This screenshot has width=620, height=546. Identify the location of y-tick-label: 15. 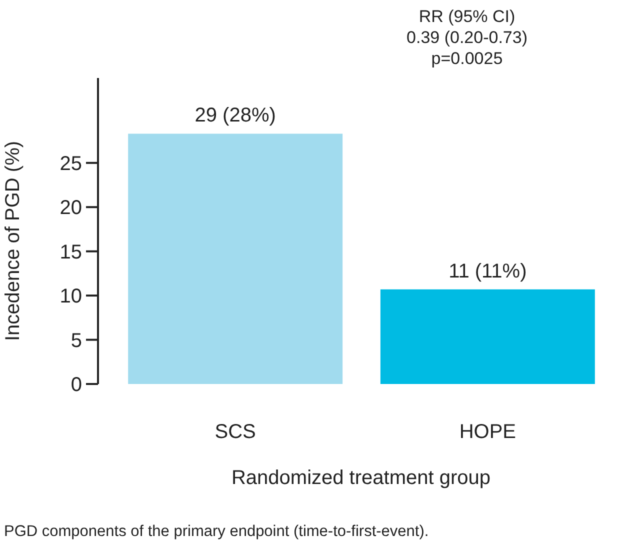
(71, 252).